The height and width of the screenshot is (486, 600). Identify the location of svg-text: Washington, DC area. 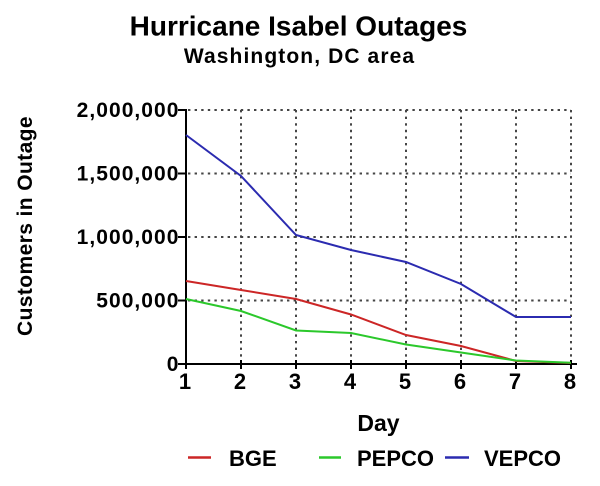
(299, 56).